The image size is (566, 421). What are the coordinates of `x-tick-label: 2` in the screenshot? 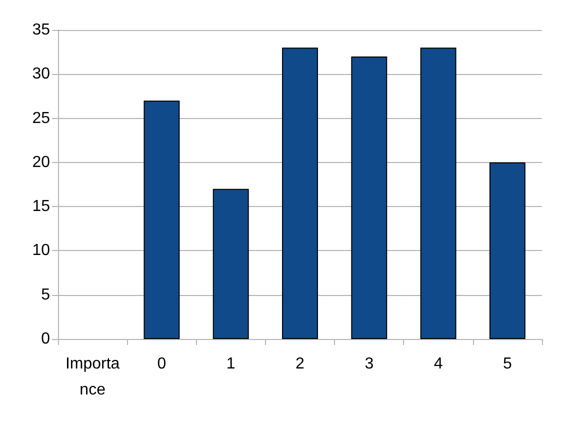 It's located at (300, 364).